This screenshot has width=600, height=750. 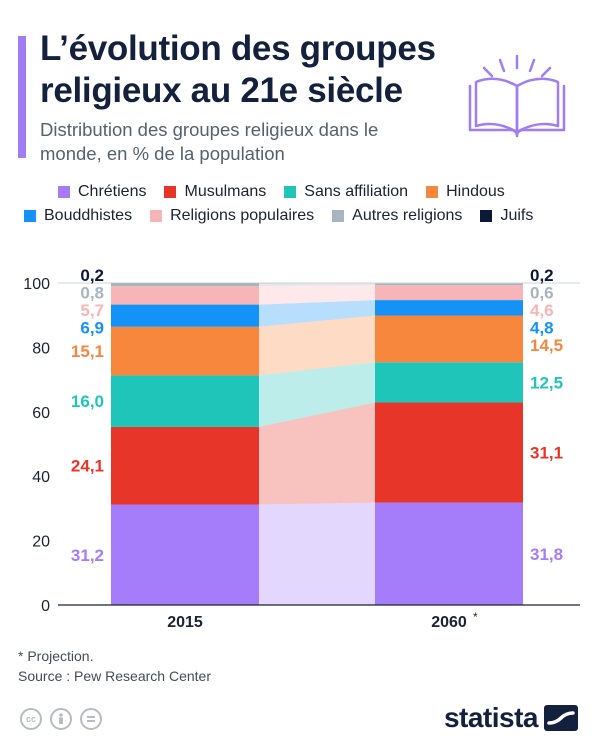 I want to click on y-tick-label: 100, so click(x=36, y=284).